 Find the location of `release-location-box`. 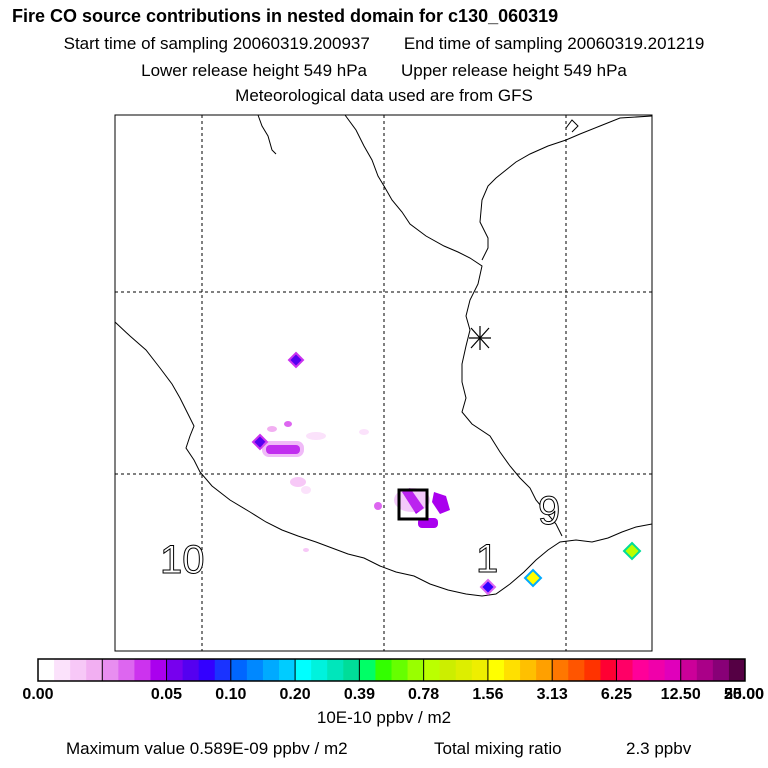

release-location-box is located at coordinates (413, 504).